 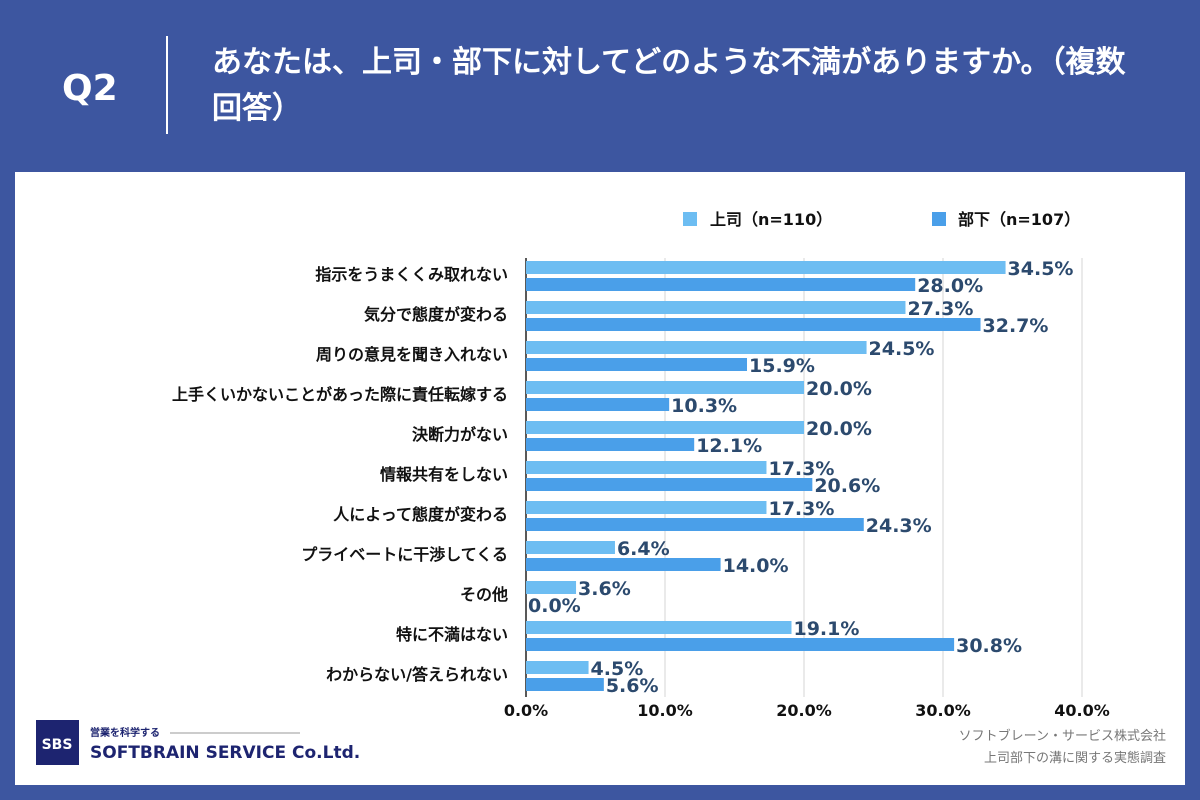 I want to click on source-survey: 上司部下の溝に関する実態調査, so click(x=1075, y=758).